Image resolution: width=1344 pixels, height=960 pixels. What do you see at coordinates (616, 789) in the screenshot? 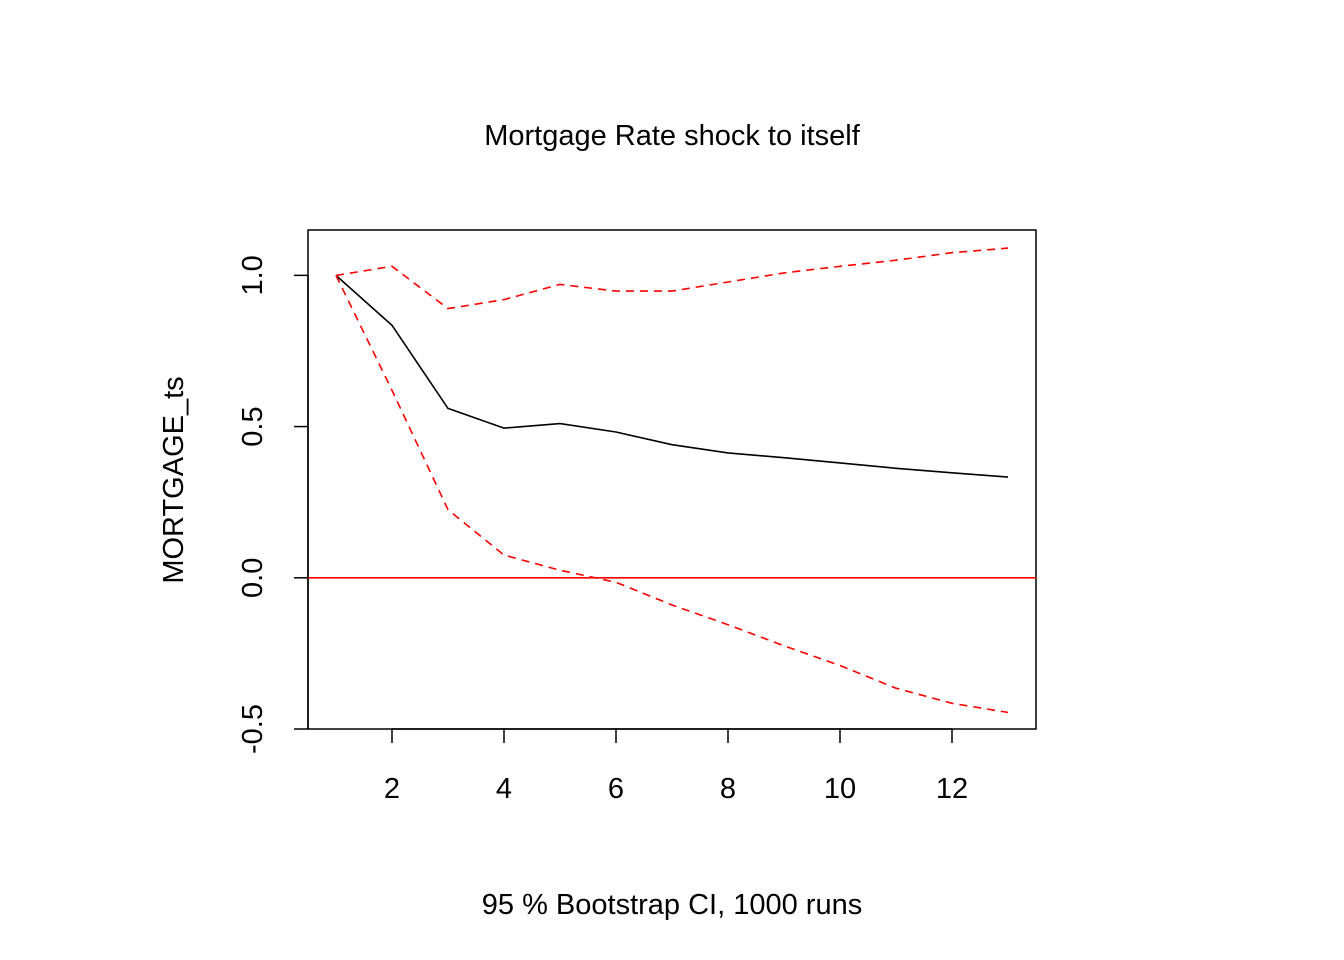
I see `x-tick-label: 6` at bounding box center [616, 789].